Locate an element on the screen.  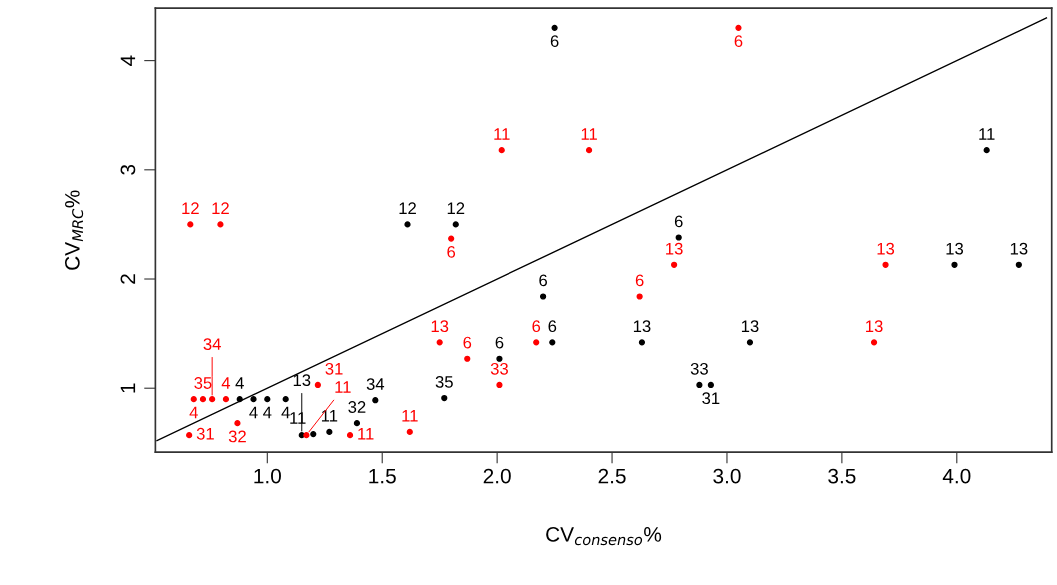
x-tick-label: 4.0 is located at coordinates (956, 476).